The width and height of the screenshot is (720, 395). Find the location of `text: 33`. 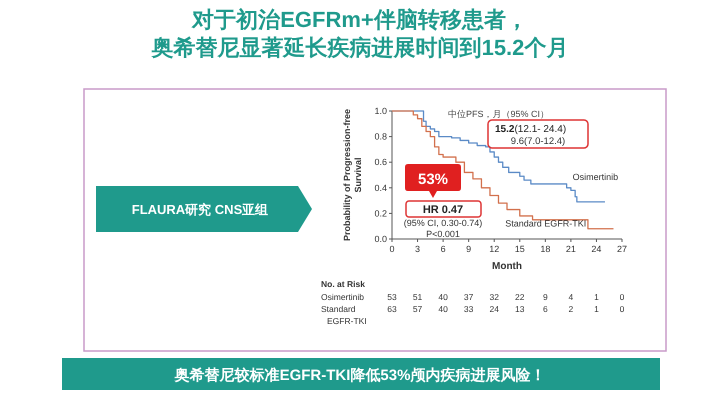

text: 33 is located at coordinates (469, 309).